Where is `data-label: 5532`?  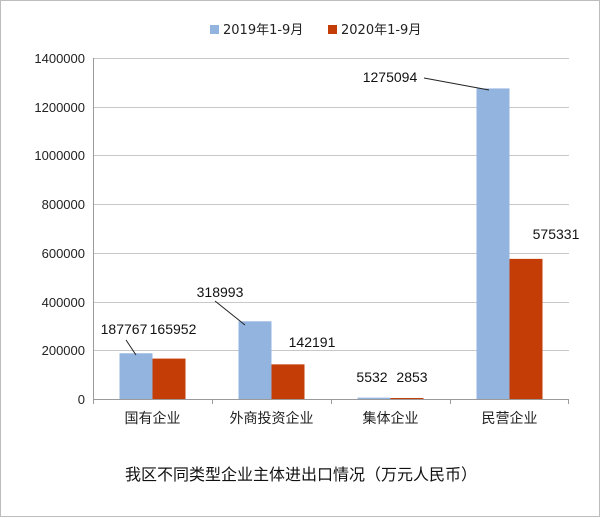
data-label: 5532 is located at coordinates (371, 377).